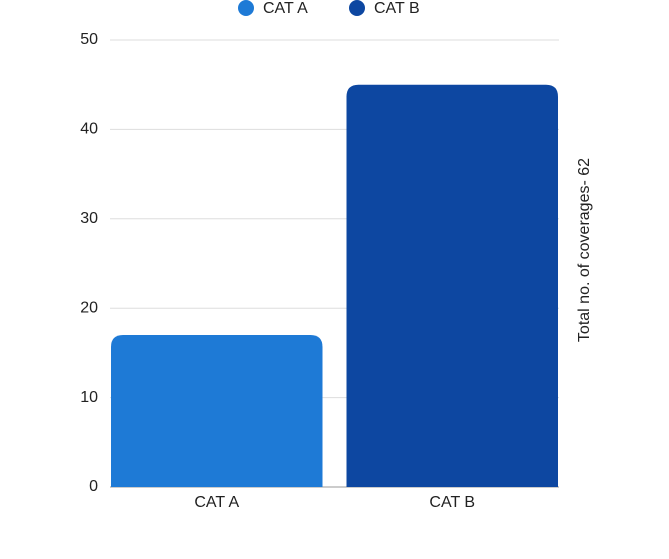  I want to click on y-tick-label: 0, so click(93, 486).